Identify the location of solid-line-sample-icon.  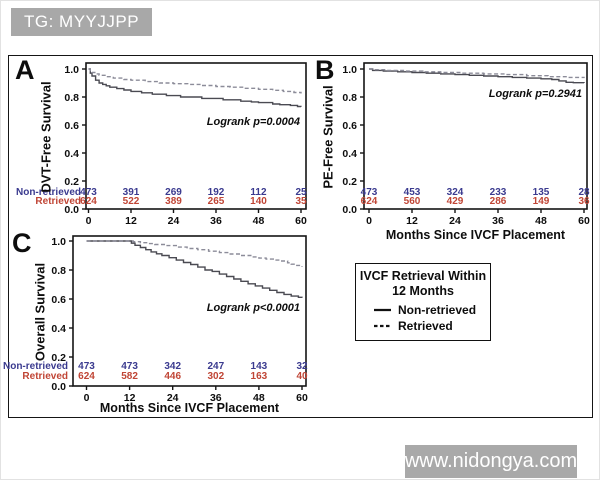
(382, 310).